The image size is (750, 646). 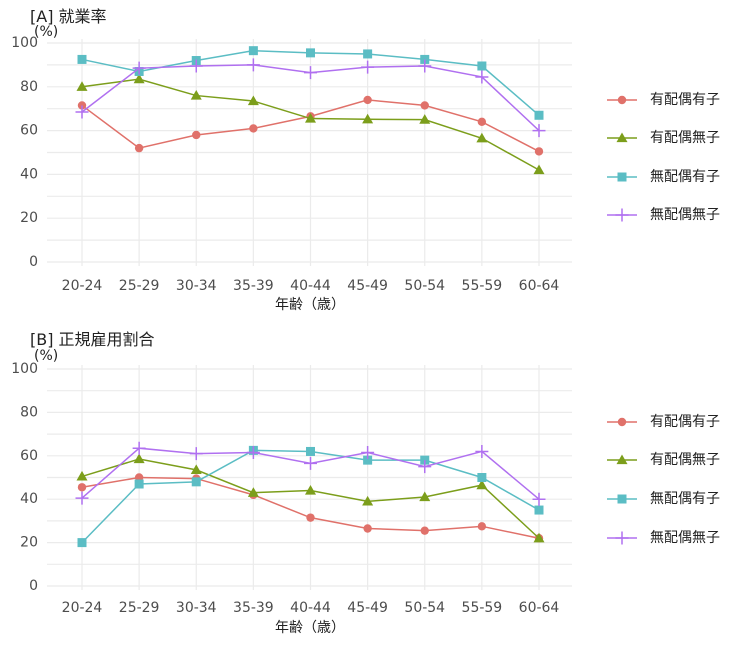 I want to click on y-unit-label: (%), so click(x=46, y=32).